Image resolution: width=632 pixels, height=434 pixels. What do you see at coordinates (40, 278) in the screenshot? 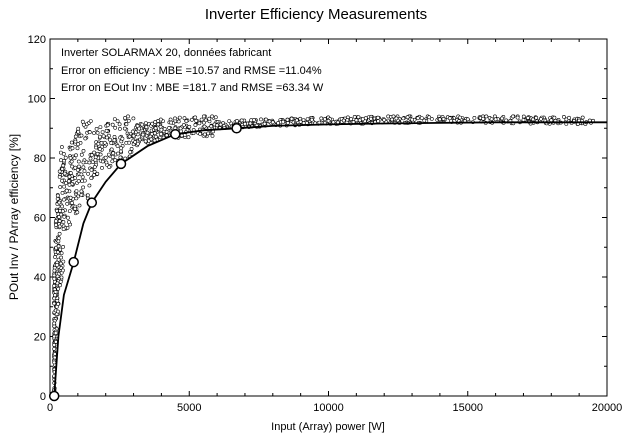
I see `y-tick-label: 40` at bounding box center [40, 278].